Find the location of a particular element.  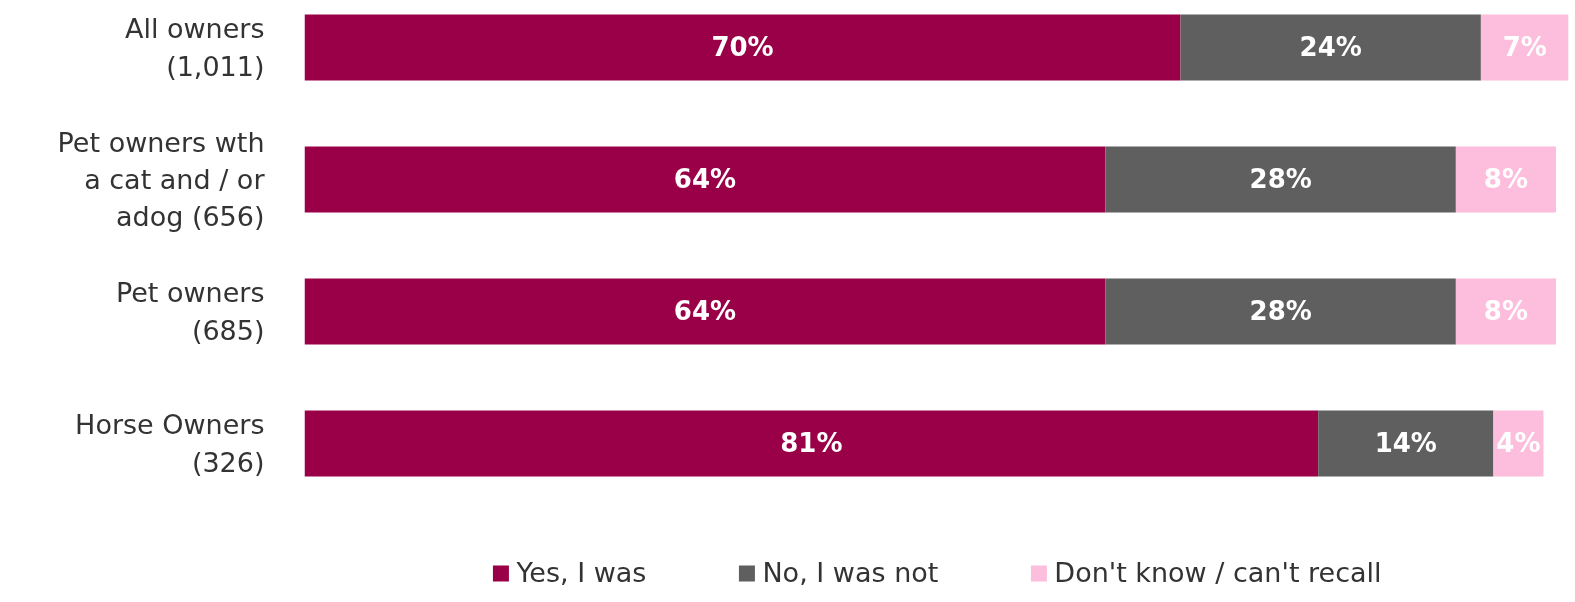

data-label: 4% is located at coordinates (1518, 443).